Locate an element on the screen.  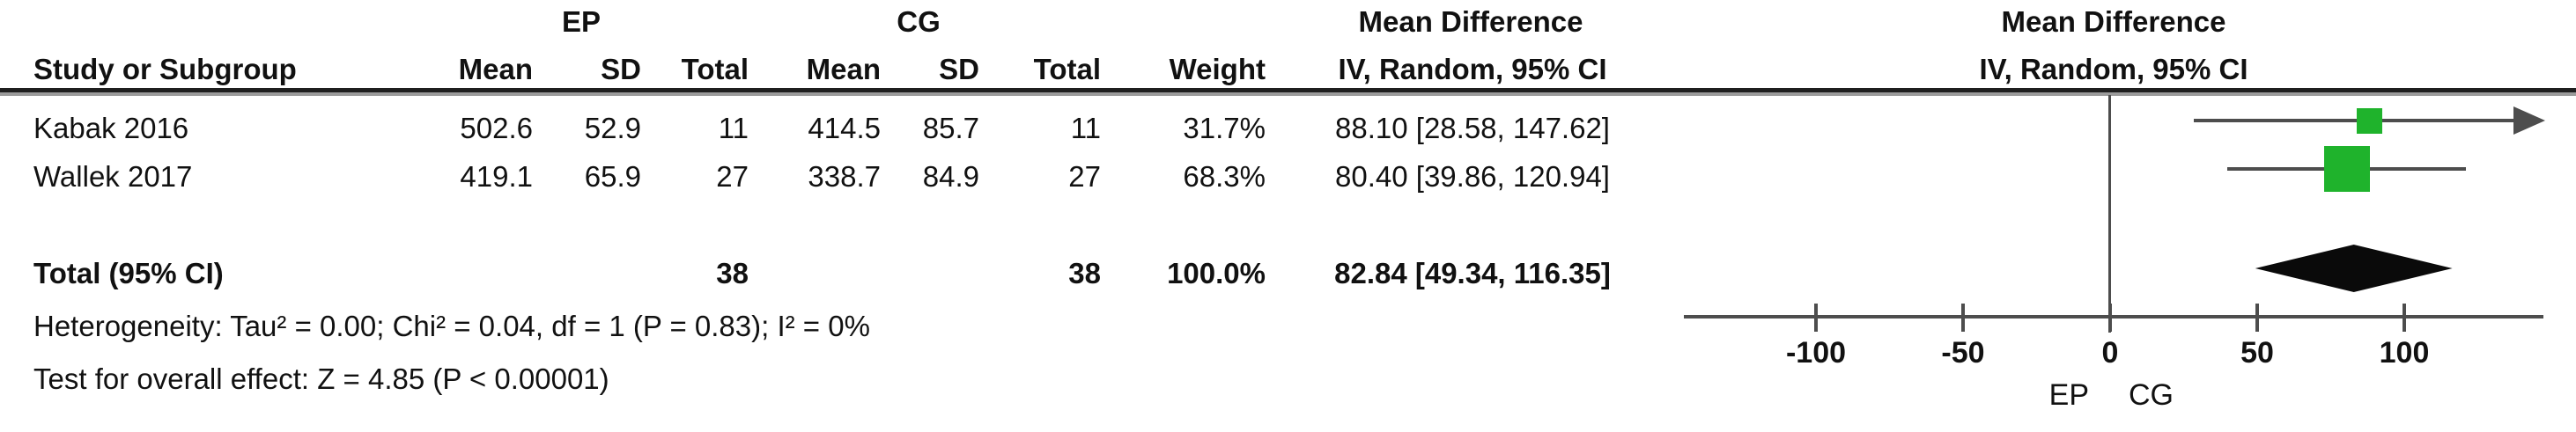
cg-mean-value: 338.7 is located at coordinates (844, 177).